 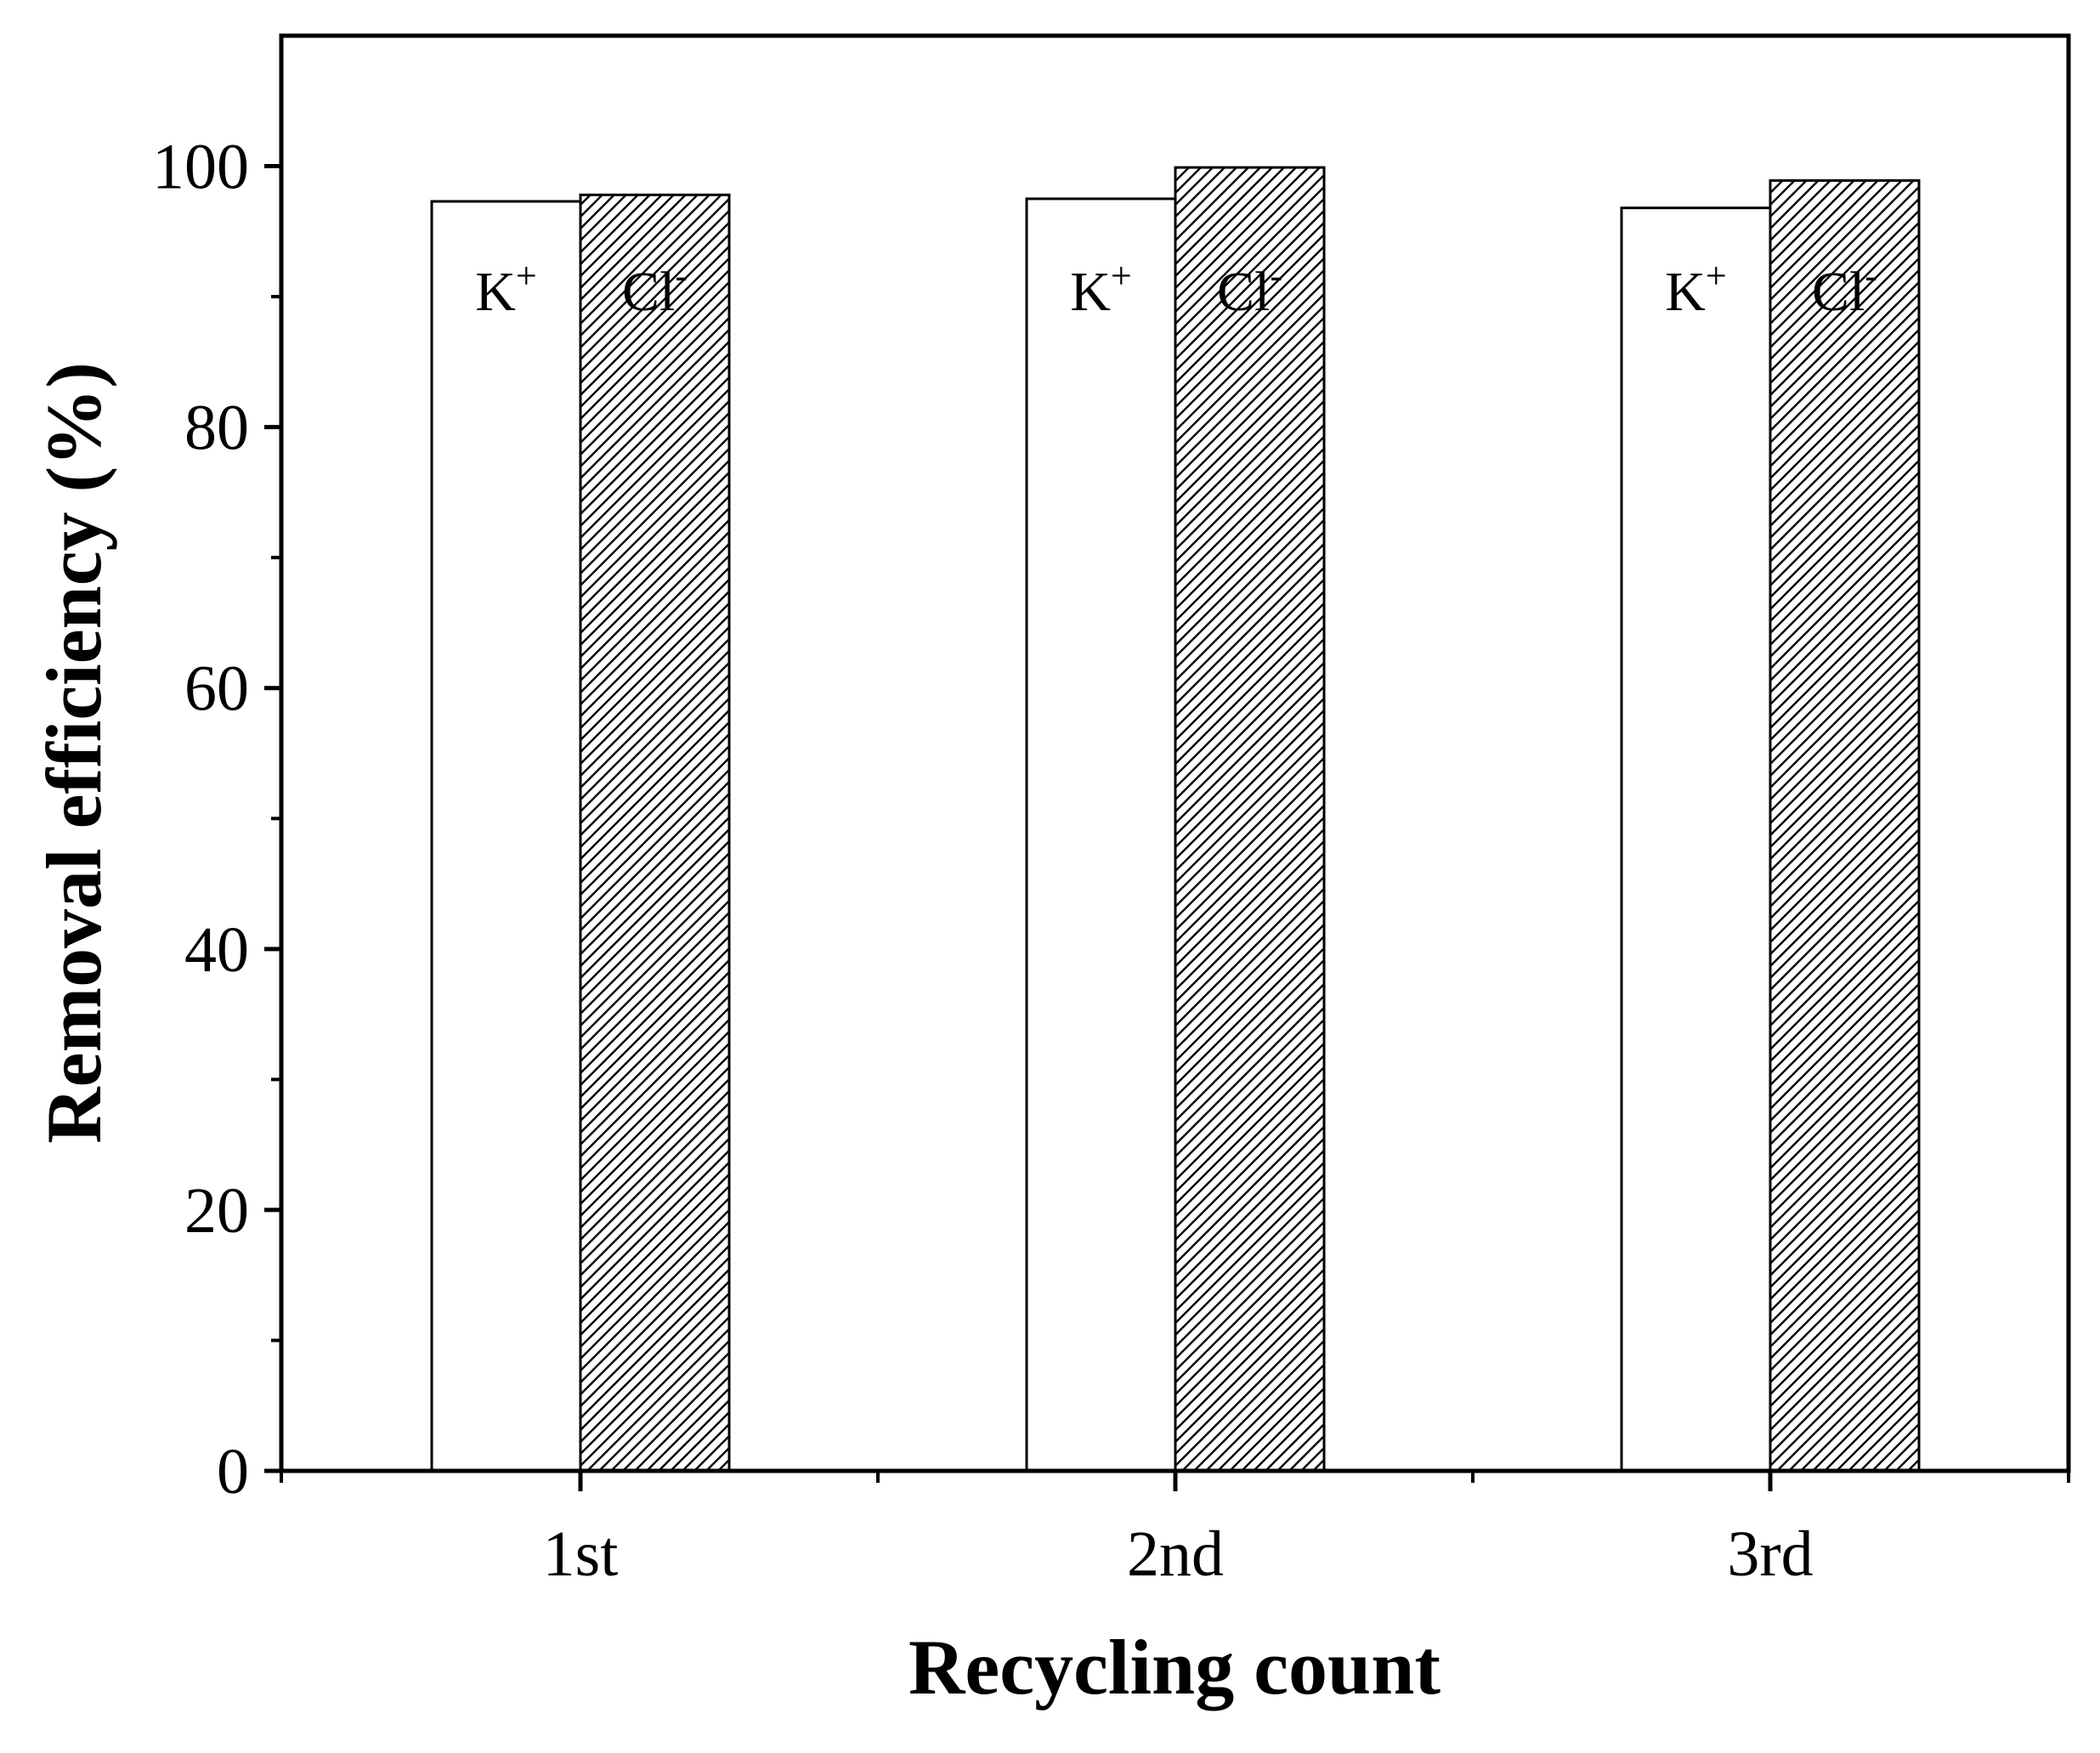 What do you see at coordinates (655, 833) in the screenshot?
I see `bar-cl-1st` at bounding box center [655, 833].